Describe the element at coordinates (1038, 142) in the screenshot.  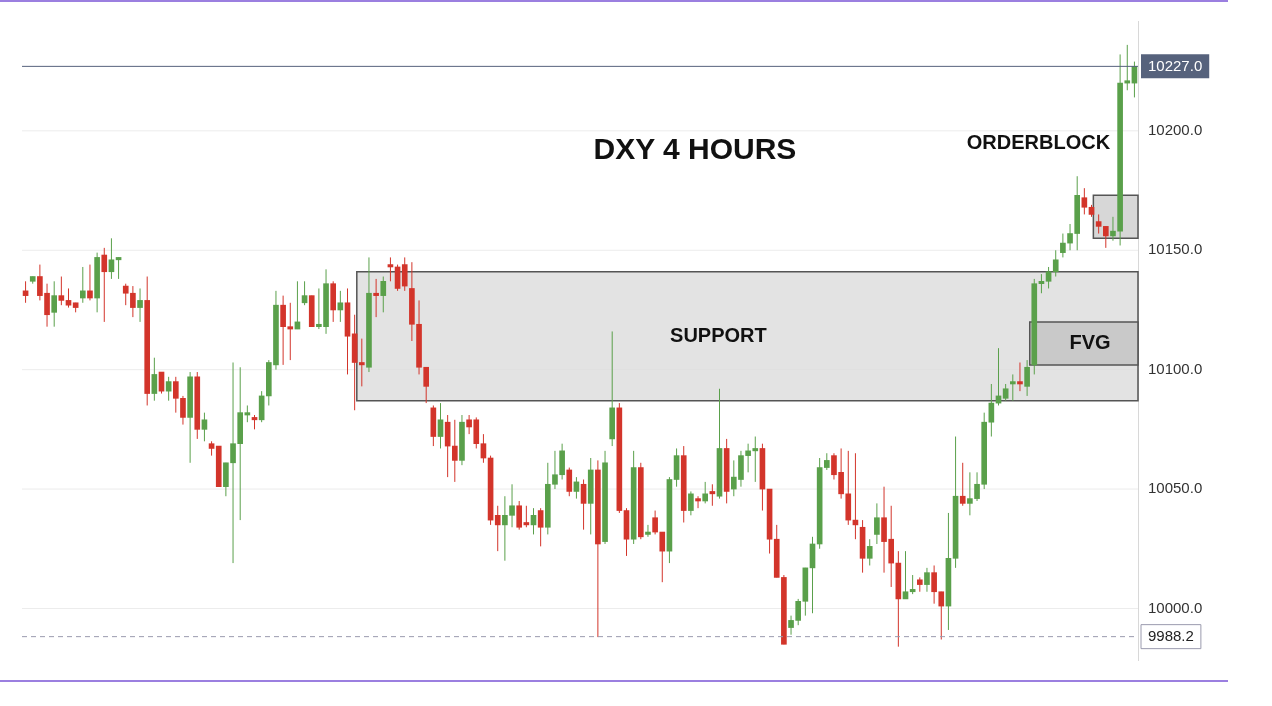
I see `band-label: ORDERBLOCK` at that location.